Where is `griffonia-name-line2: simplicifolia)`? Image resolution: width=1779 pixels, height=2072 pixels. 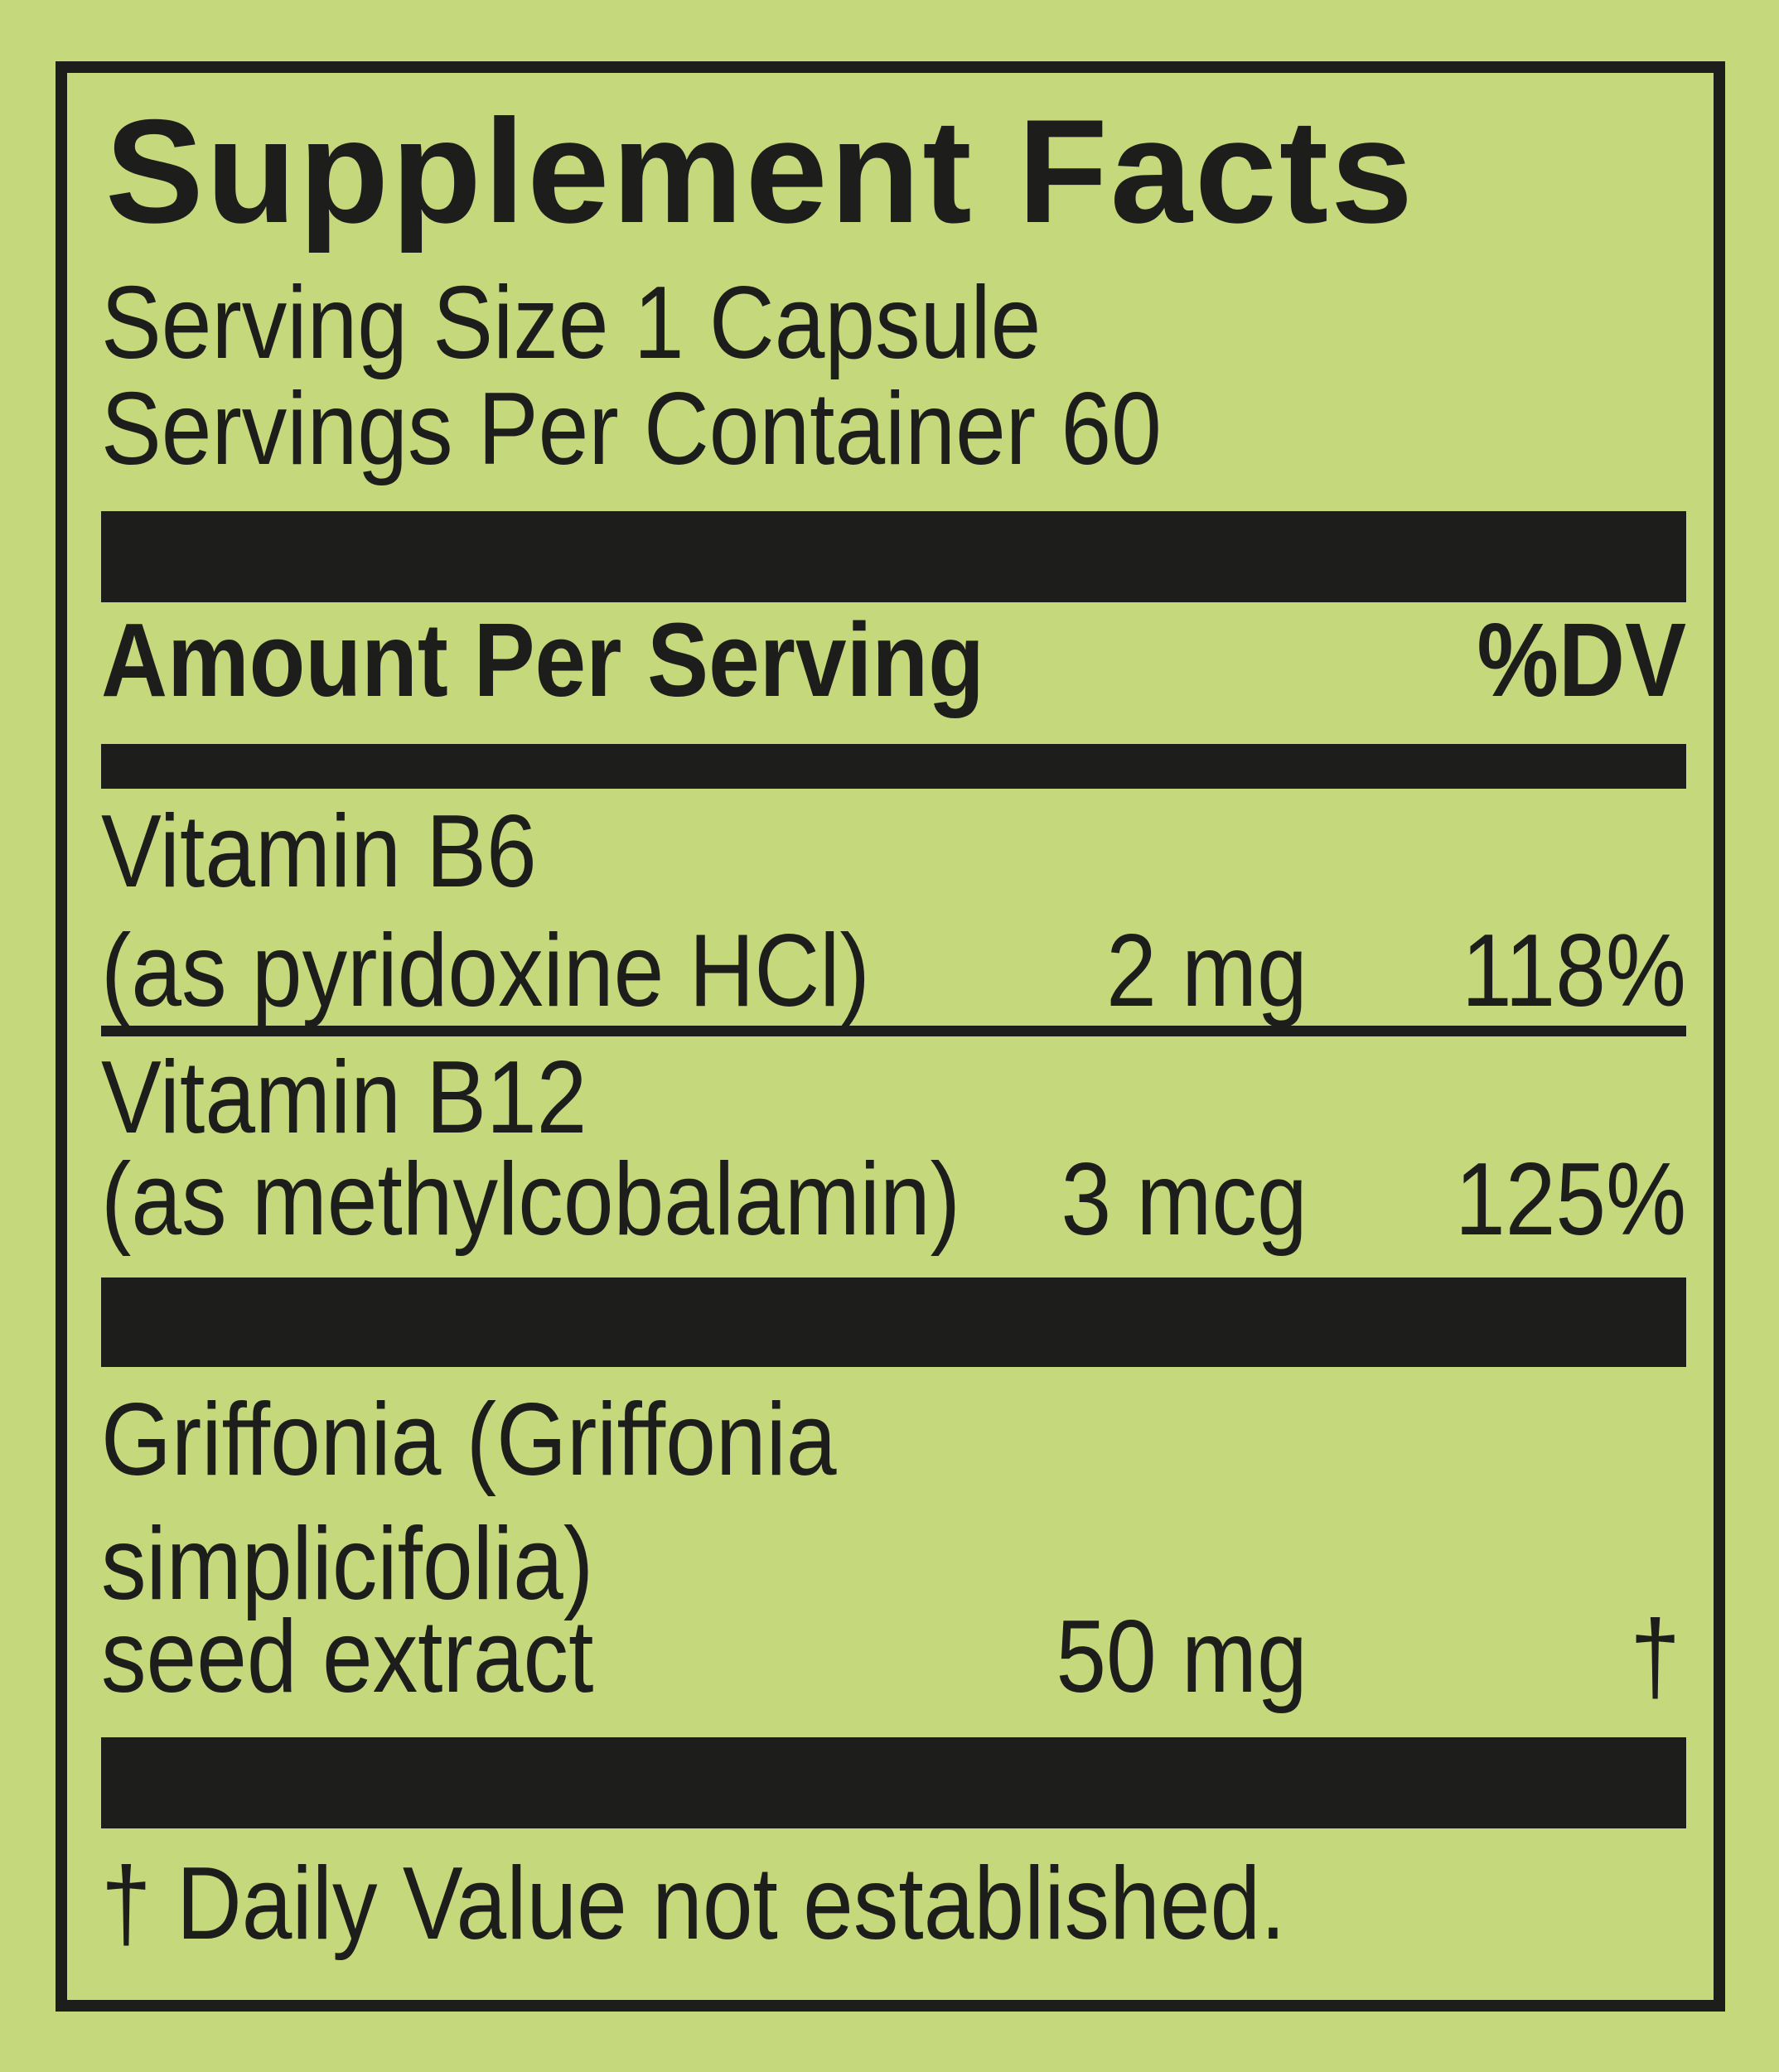 griffonia-name-line2: simplicifolia) is located at coordinates (347, 1564).